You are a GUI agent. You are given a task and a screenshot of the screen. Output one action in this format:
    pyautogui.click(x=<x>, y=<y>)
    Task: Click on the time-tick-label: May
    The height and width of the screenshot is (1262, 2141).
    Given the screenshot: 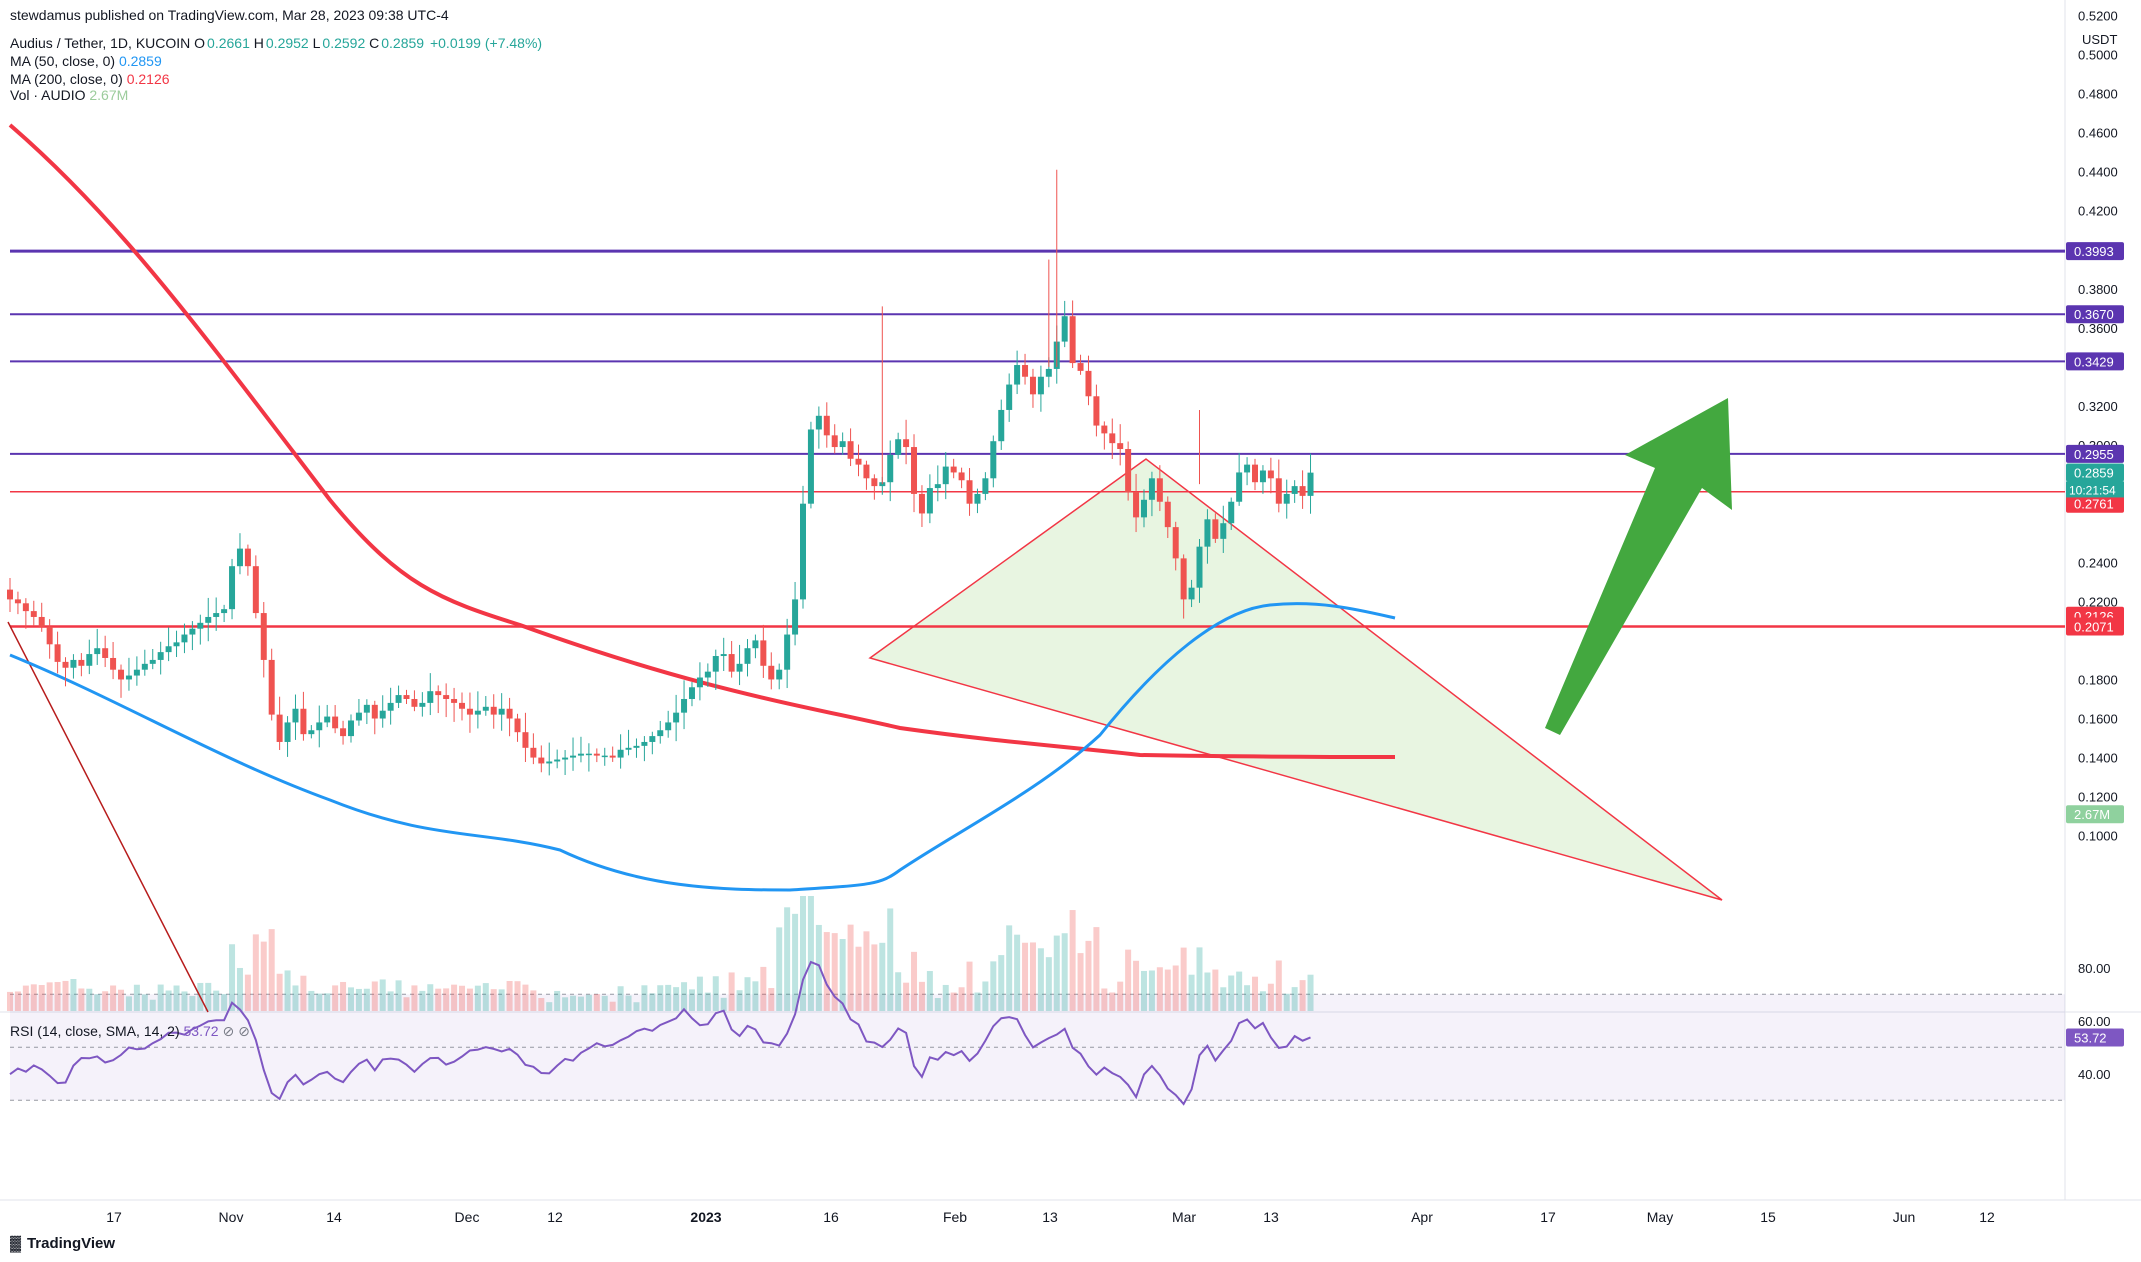 What is the action you would take?
    pyautogui.click(x=1660, y=1217)
    